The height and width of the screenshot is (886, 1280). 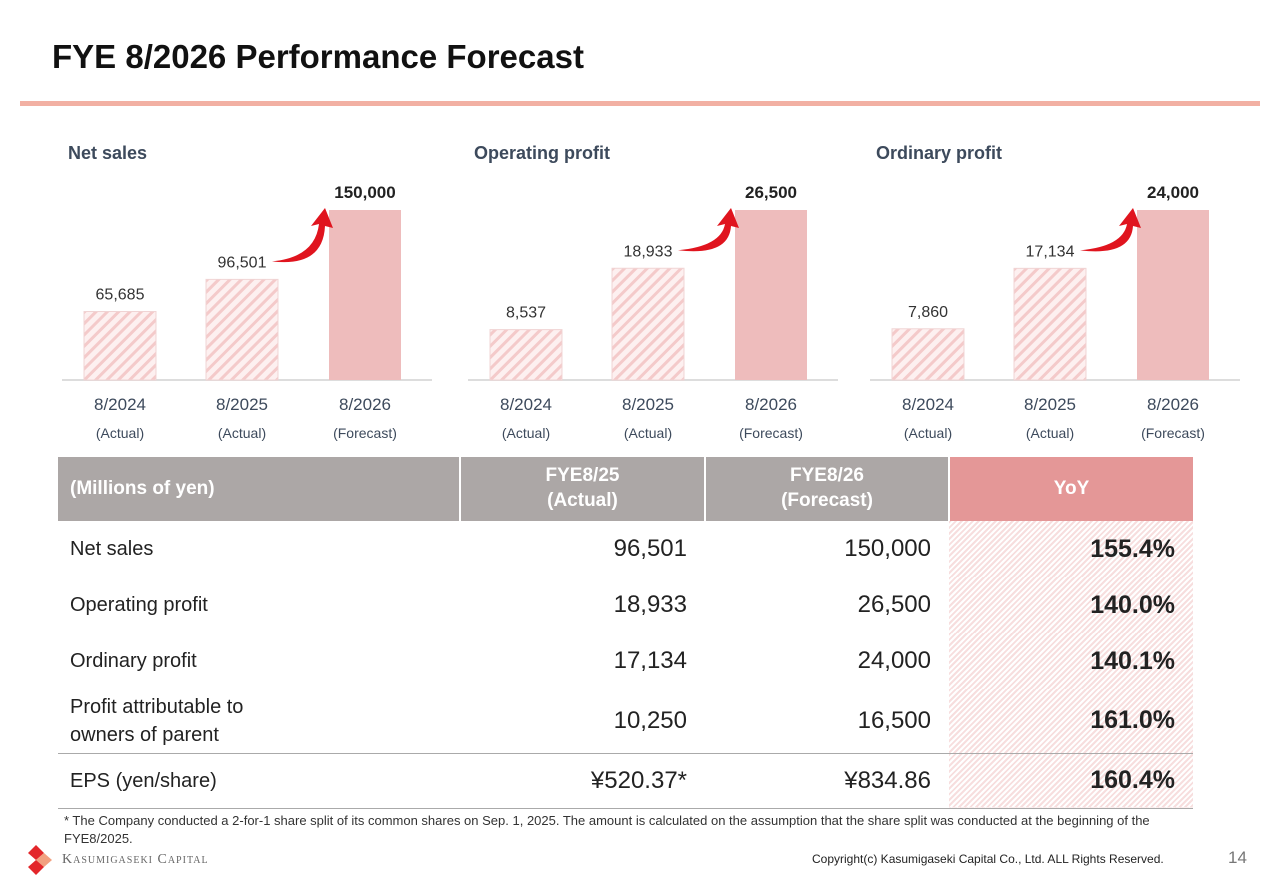 I want to click on row-label: Net sales, so click(x=112, y=549).